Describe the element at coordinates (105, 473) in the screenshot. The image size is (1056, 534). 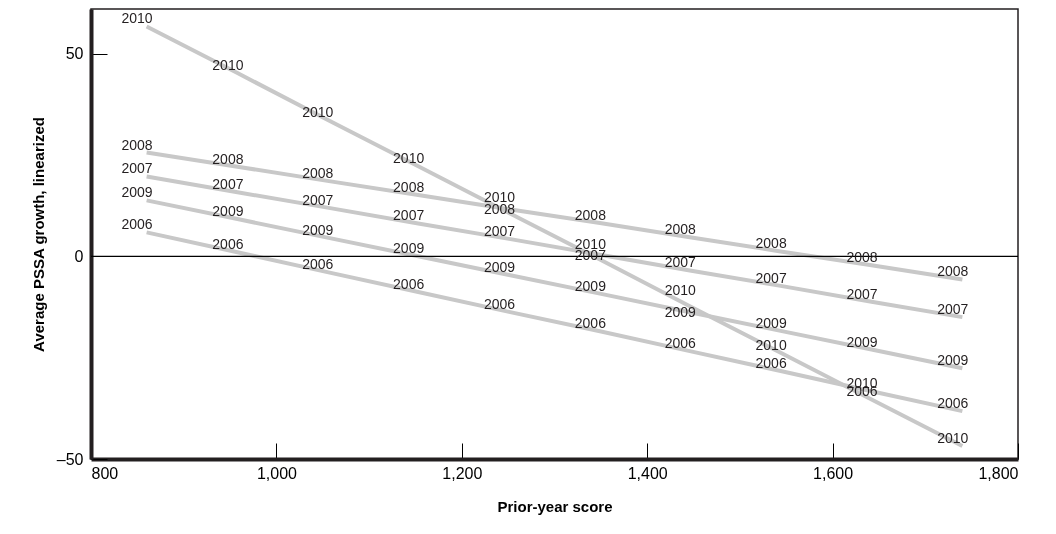
I see `x-tick-label: 800` at that location.